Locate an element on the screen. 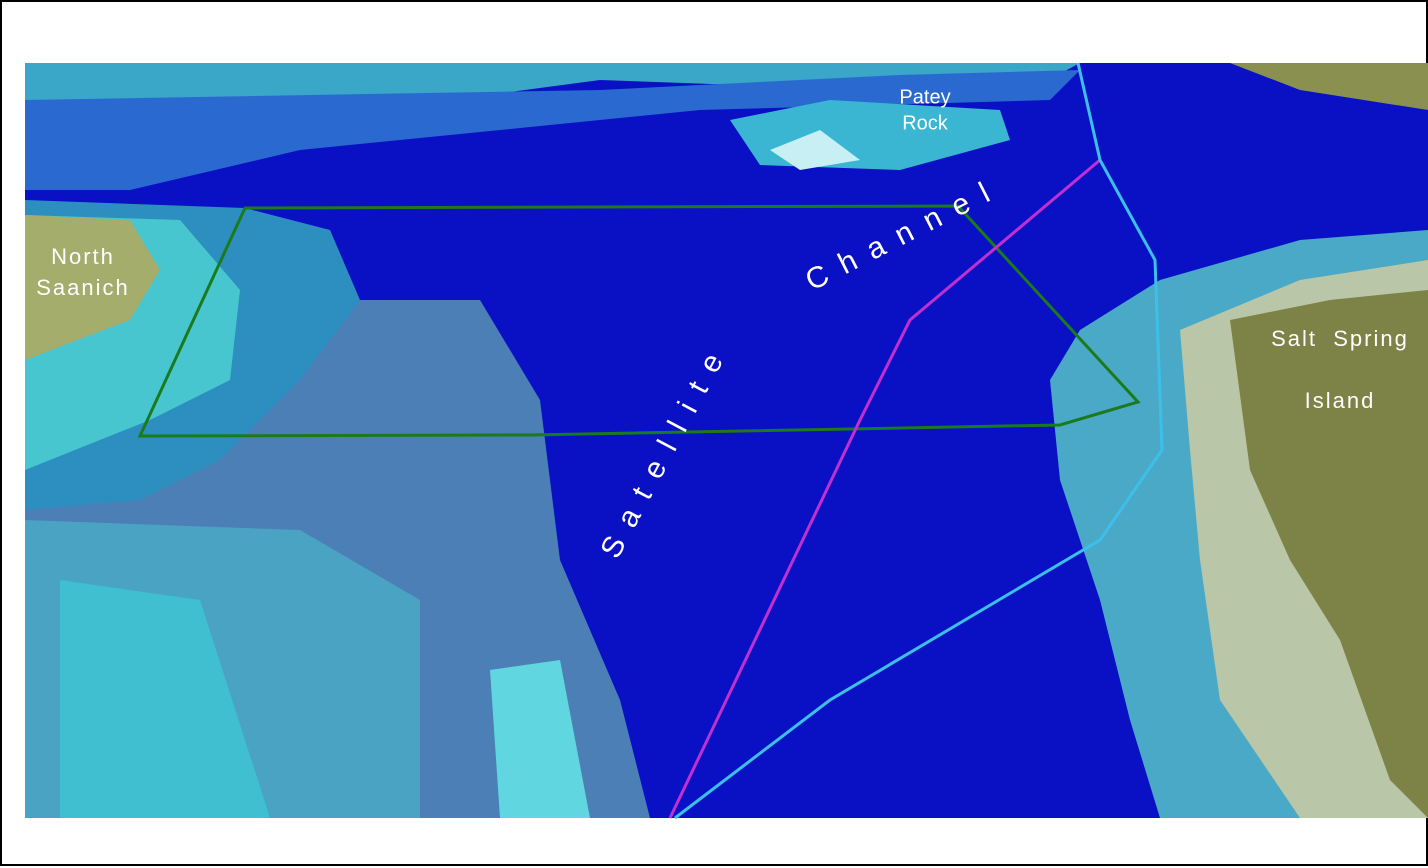 This screenshot has height=868, width=1428. place-label: Salt Spring is located at coordinates (1340, 338).